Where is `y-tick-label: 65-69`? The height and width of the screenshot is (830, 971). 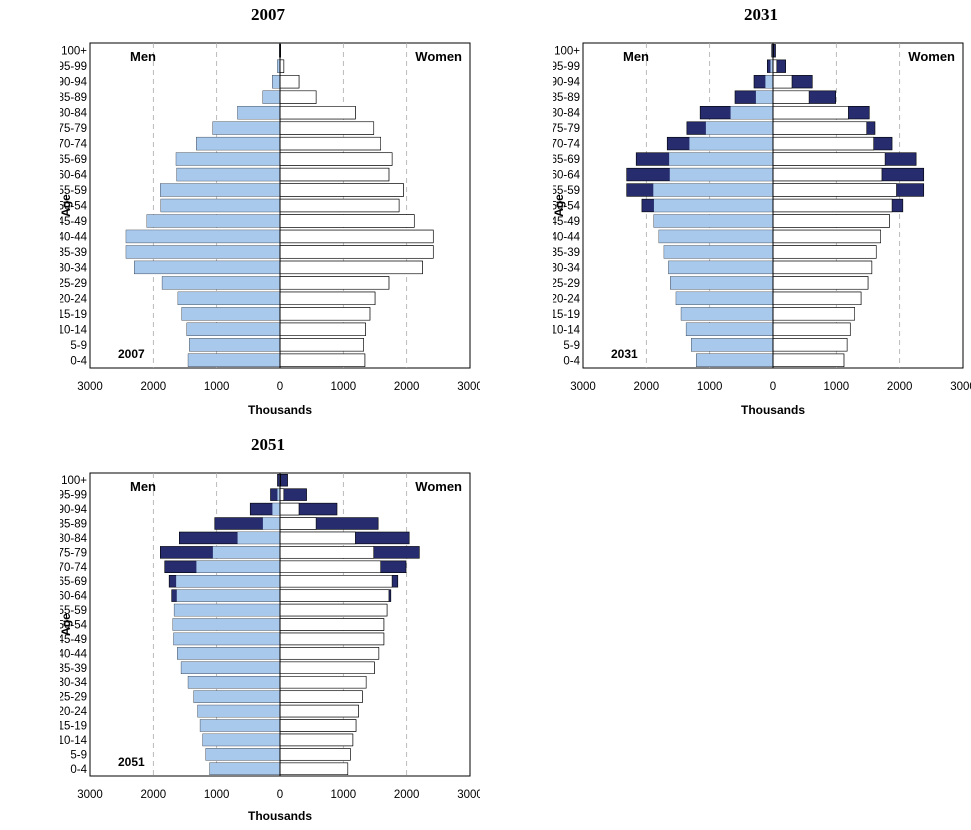
y-tick-label: 65-69 is located at coordinates (73, 582).